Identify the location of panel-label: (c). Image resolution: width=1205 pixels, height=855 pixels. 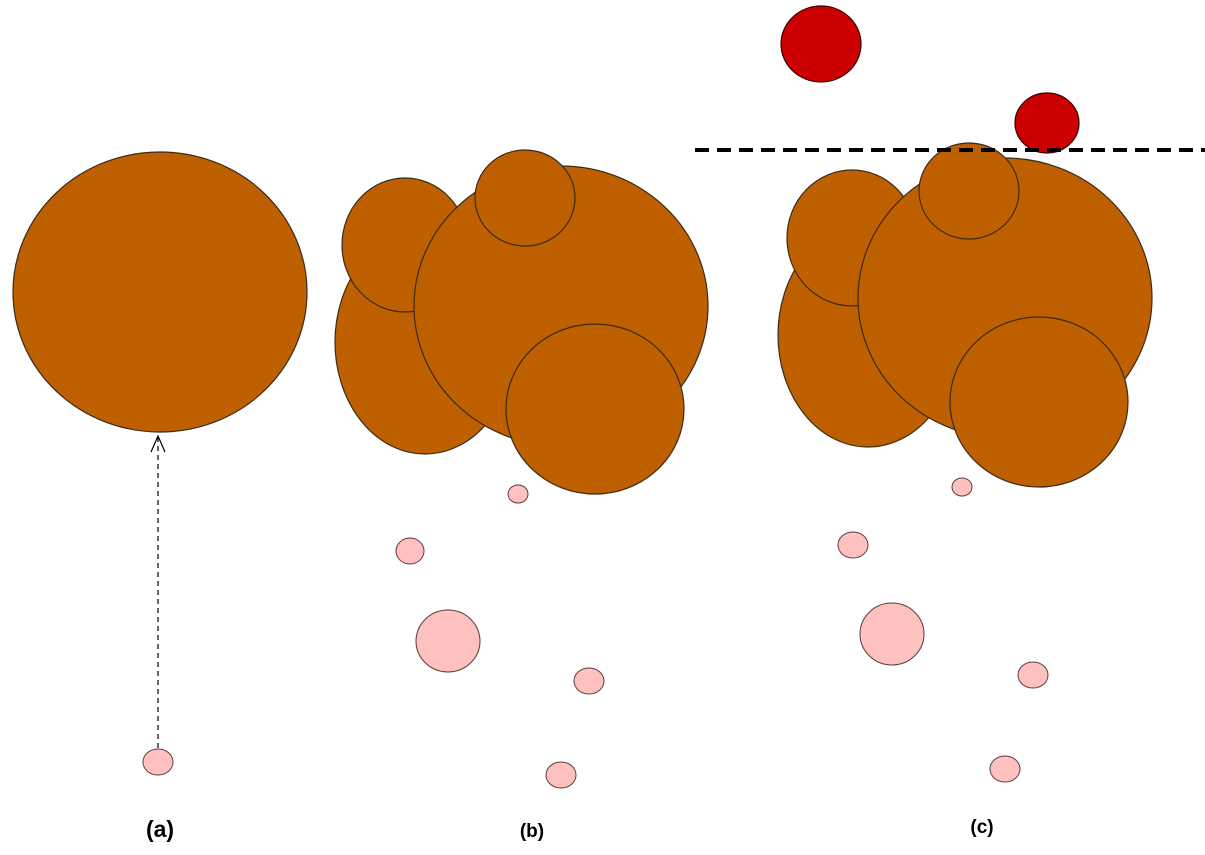
(981, 827).